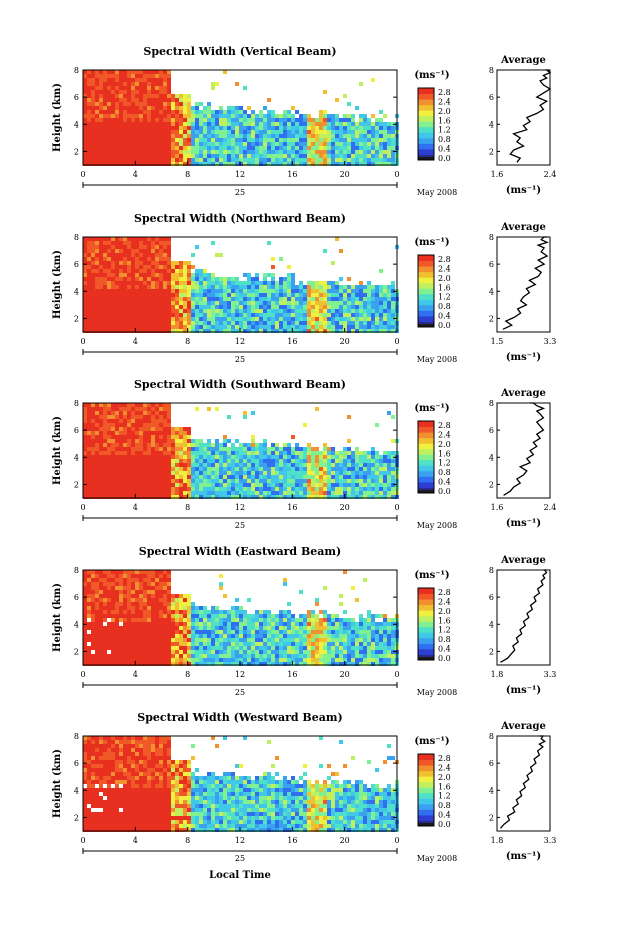 The image size is (618, 929). I want to click on colorbar-tick: 0.8, so click(444, 472).